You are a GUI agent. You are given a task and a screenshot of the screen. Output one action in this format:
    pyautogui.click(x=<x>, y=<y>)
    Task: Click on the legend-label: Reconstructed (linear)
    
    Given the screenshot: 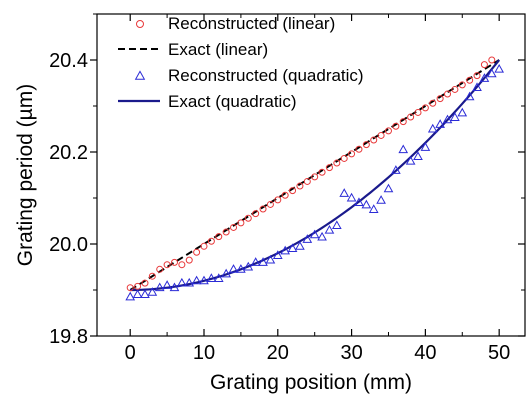 What is the action you would take?
    pyautogui.click(x=251, y=23)
    